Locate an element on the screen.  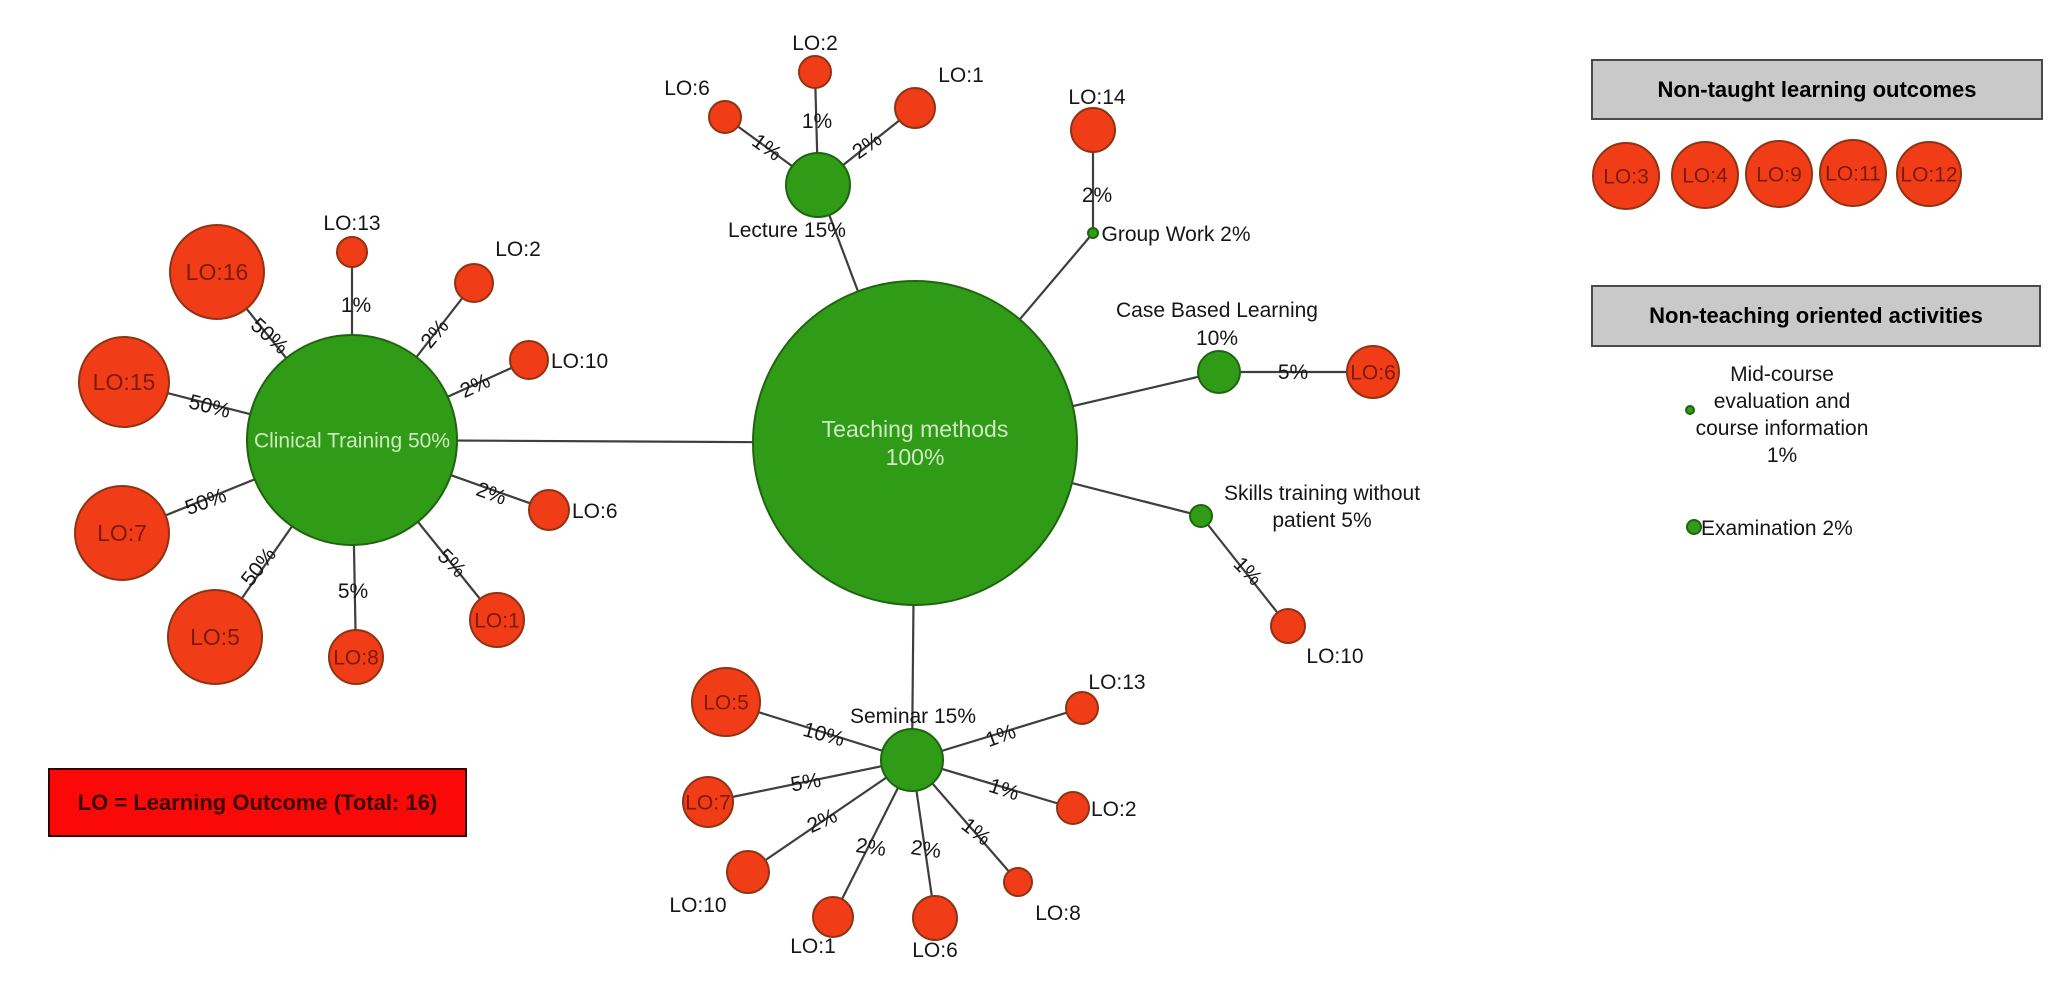
node-nt-lo12 is located at coordinates (1929, 174).